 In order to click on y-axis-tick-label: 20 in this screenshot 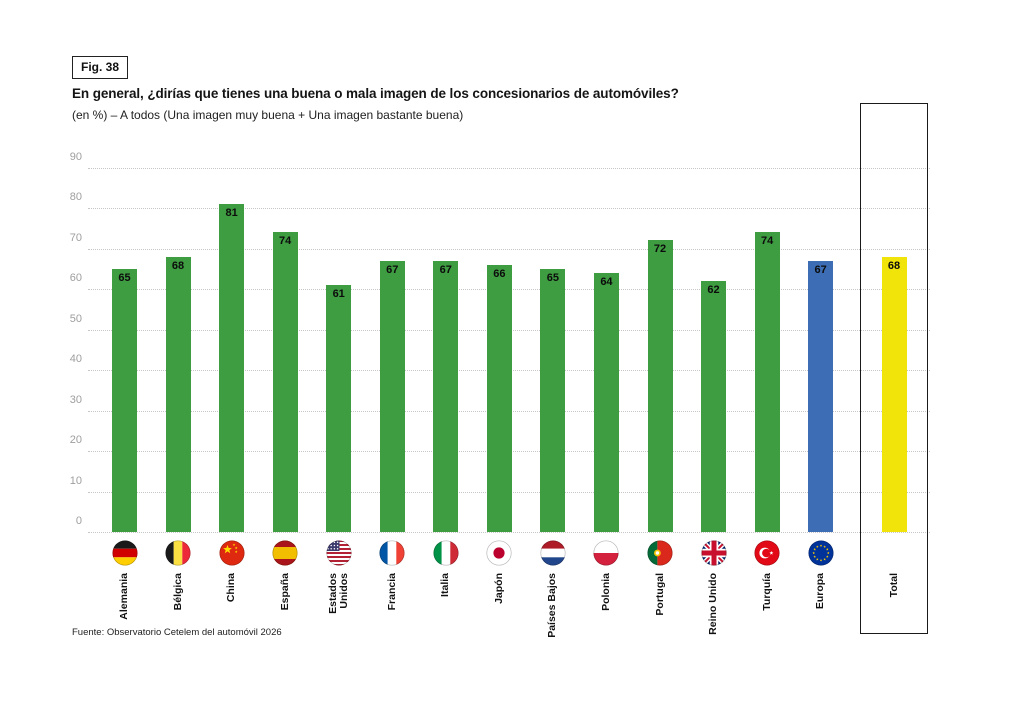, I will do `click(75, 440)`.